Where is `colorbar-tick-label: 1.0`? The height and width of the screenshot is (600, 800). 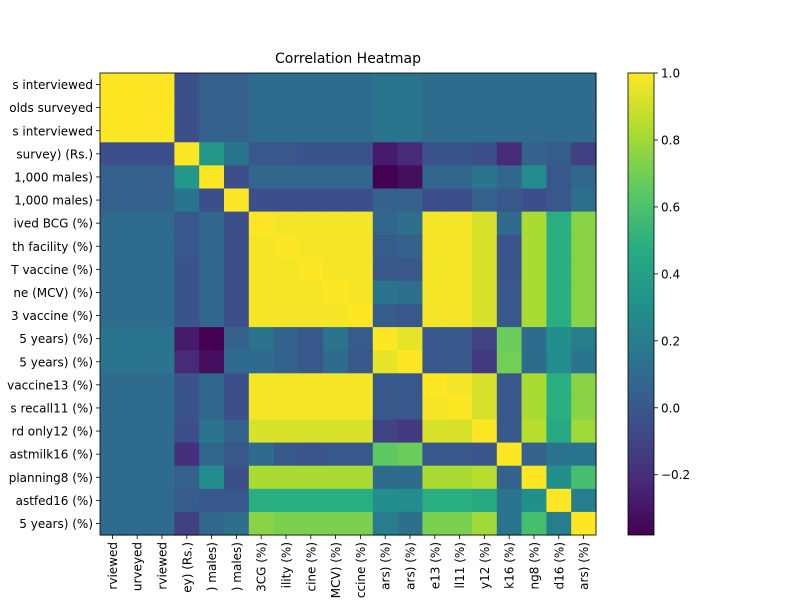
colorbar-tick-label: 1.0 is located at coordinates (670, 74).